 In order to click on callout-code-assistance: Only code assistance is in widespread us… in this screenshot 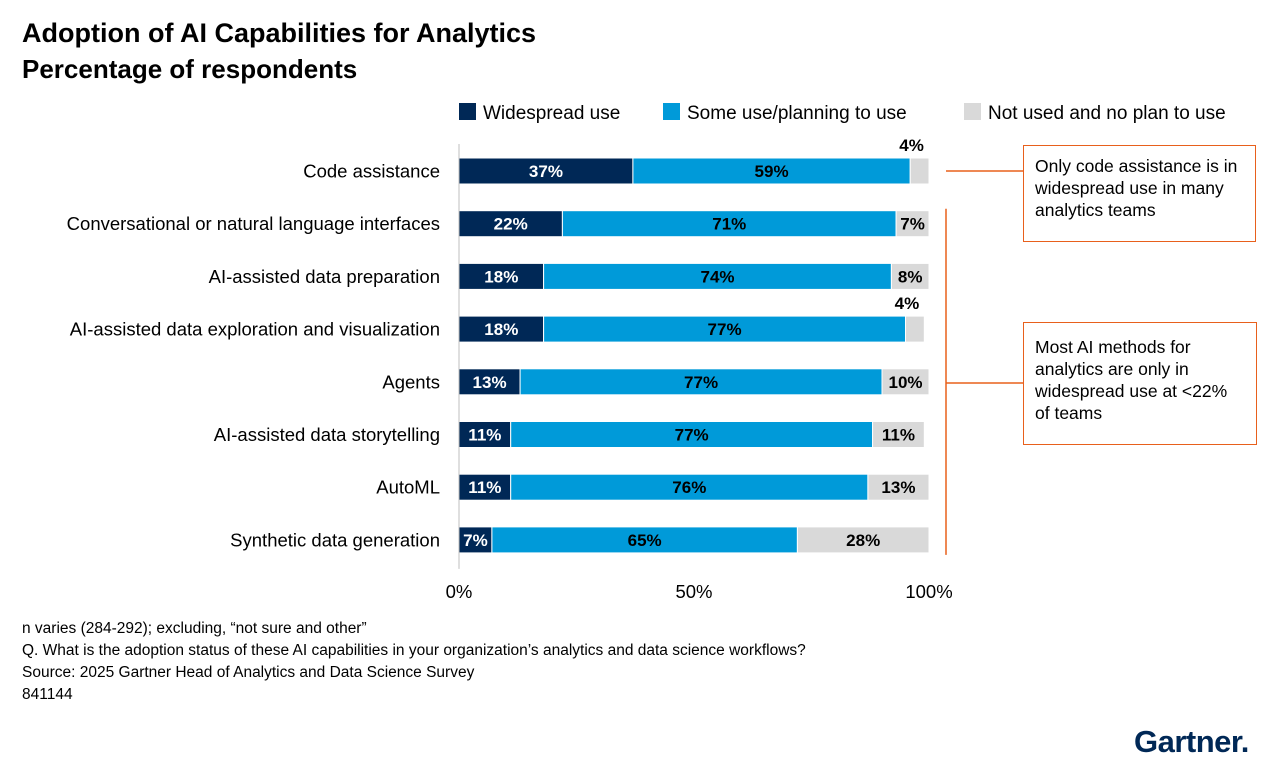, I will do `click(1139, 193)`.